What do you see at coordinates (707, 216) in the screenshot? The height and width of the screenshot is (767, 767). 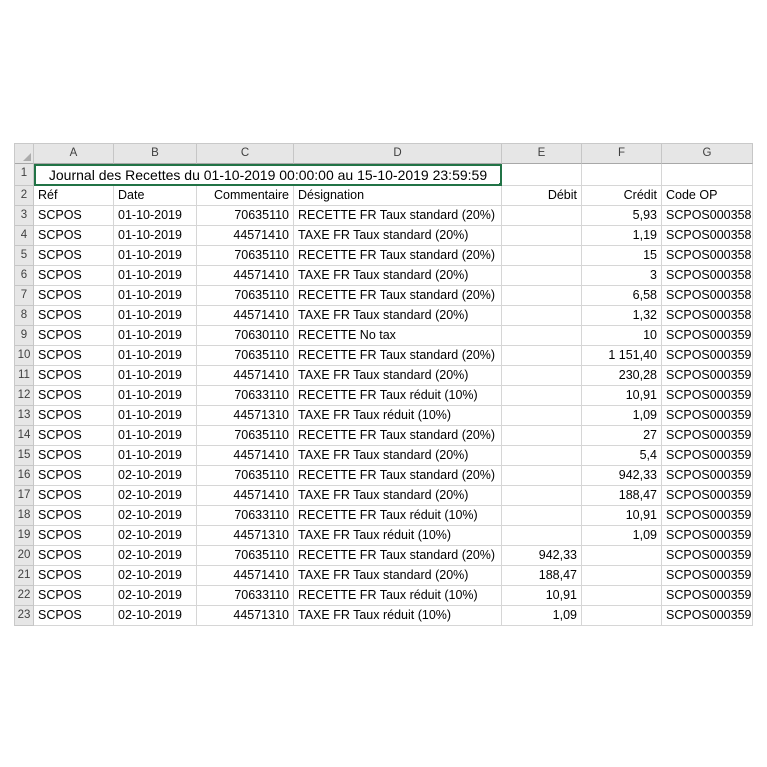 I see `cell-G3: SCPOS000358` at bounding box center [707, 216].